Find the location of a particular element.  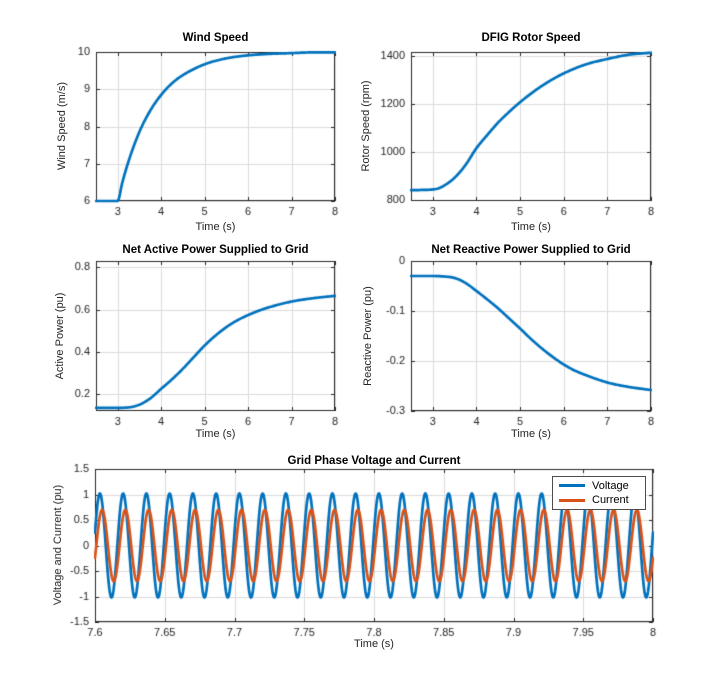

current-line-swatch is located at coordinates (572, 500).